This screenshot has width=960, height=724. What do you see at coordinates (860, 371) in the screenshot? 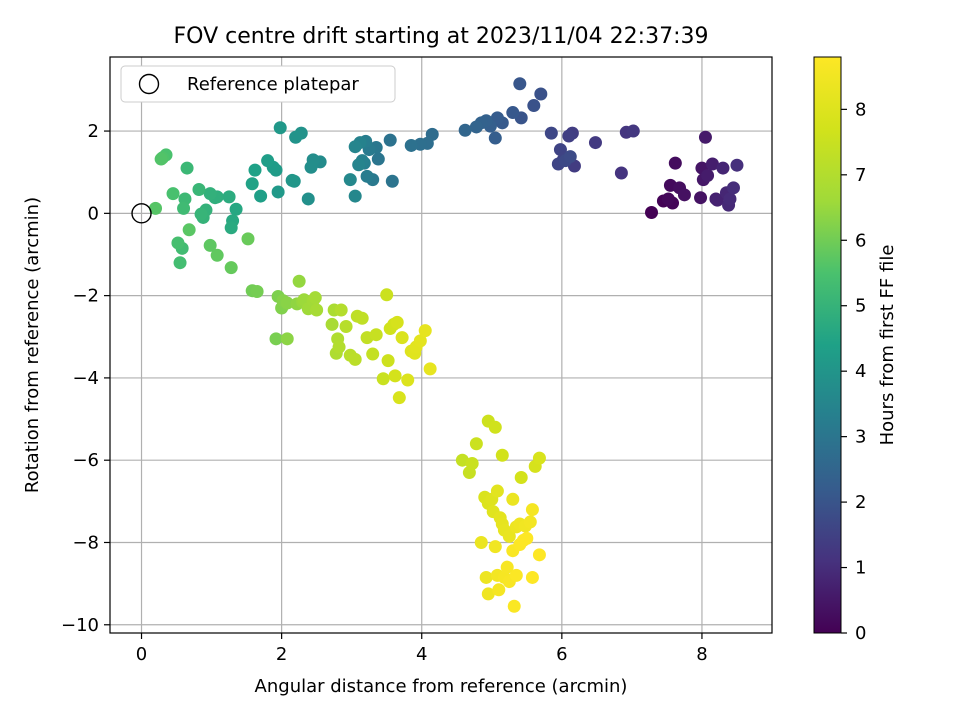
I see `colorbar-tick-label: 4` at bounding box center [860, 371].